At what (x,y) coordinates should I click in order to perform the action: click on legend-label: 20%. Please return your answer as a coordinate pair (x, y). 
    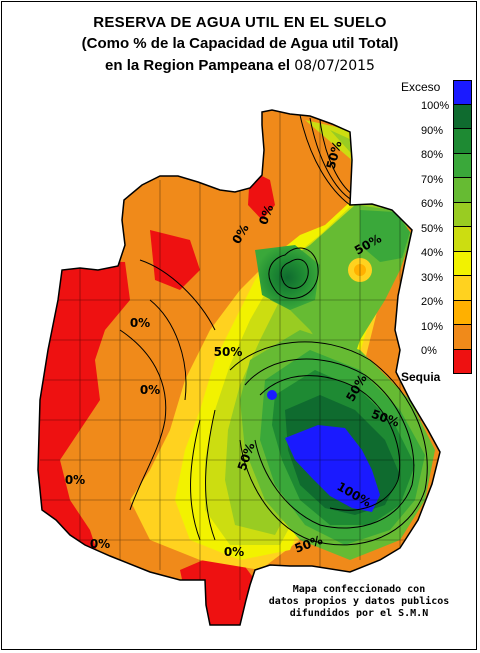
    Looking at the image, I should click on (432, 302).